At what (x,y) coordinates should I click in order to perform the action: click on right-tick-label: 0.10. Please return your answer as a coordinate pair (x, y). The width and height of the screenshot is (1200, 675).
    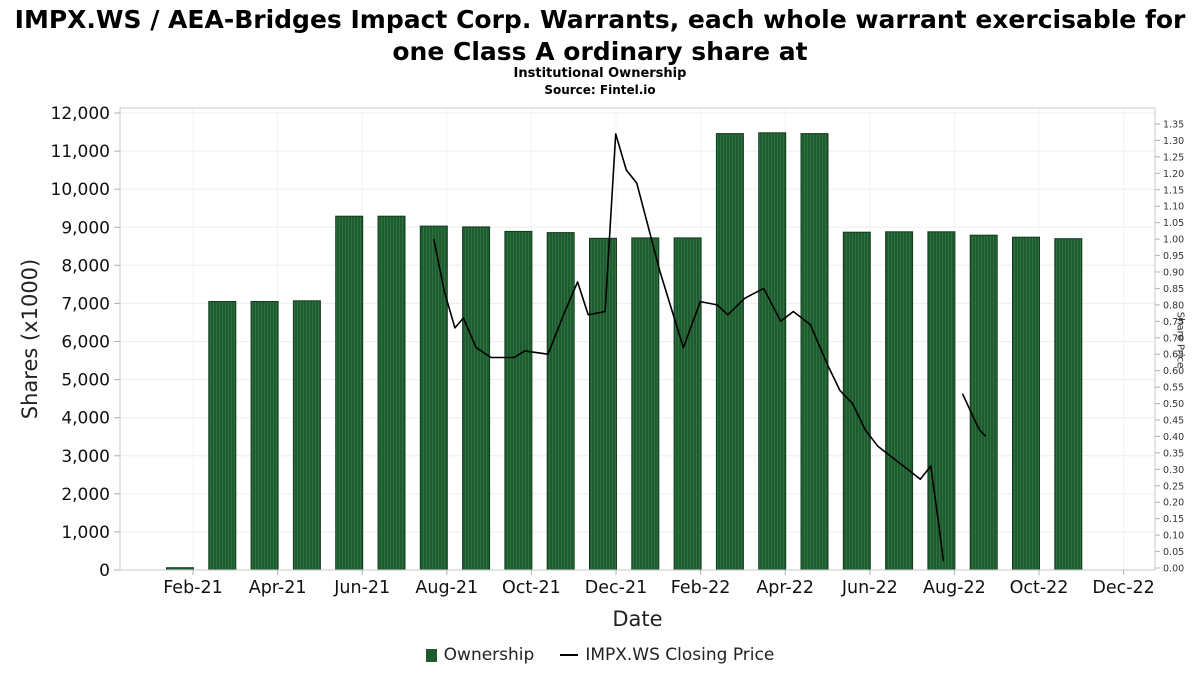
    Looking at the image, I should click on (1173, 536).